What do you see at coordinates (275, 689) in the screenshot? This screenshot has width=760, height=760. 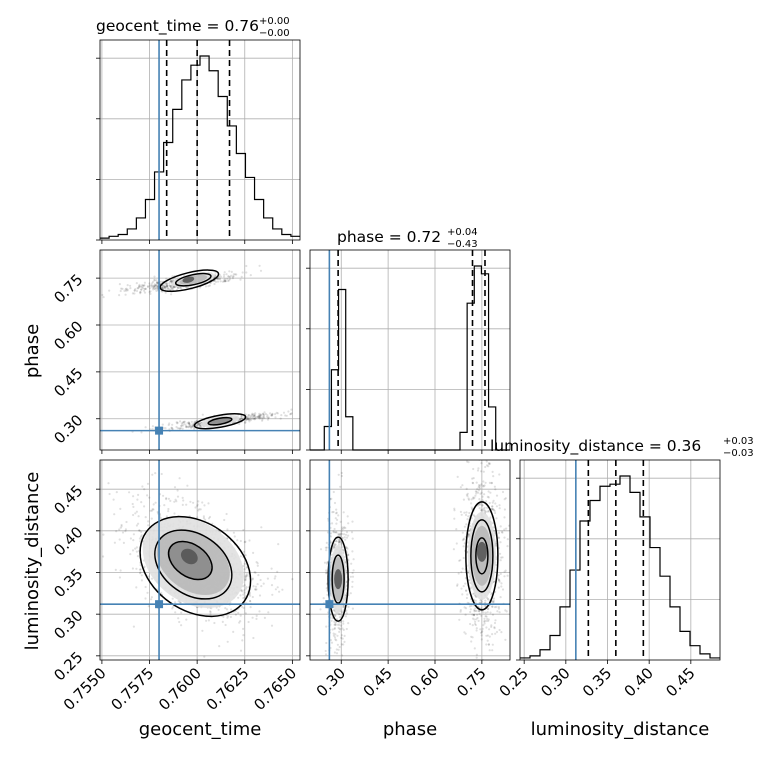 I see `xtick-label-geocent_time: 0.7650` at bounding box center [275, 689].